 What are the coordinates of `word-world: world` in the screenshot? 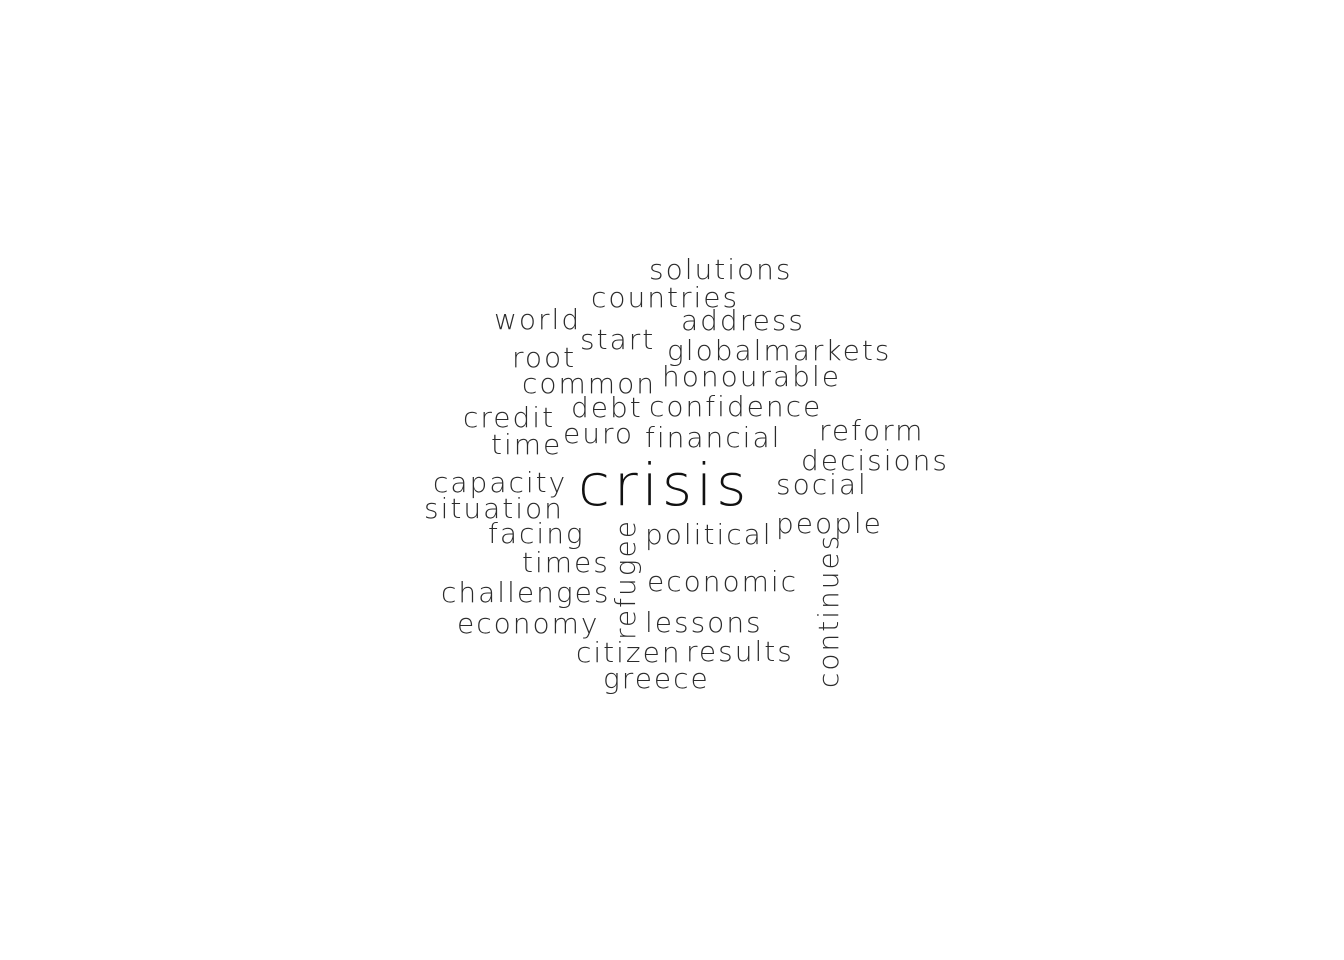 It's located at (538, 319).